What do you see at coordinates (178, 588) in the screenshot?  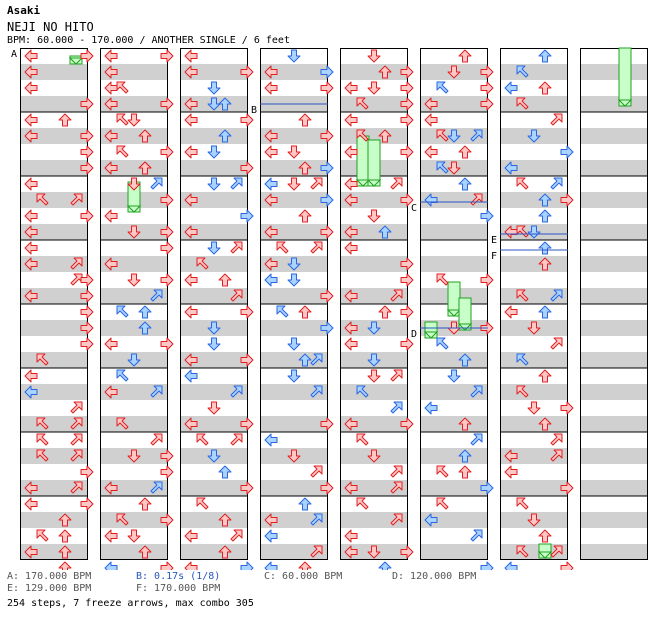 I see `legend-f: F: 170.000 BPM` at bounding box center [178, 588].